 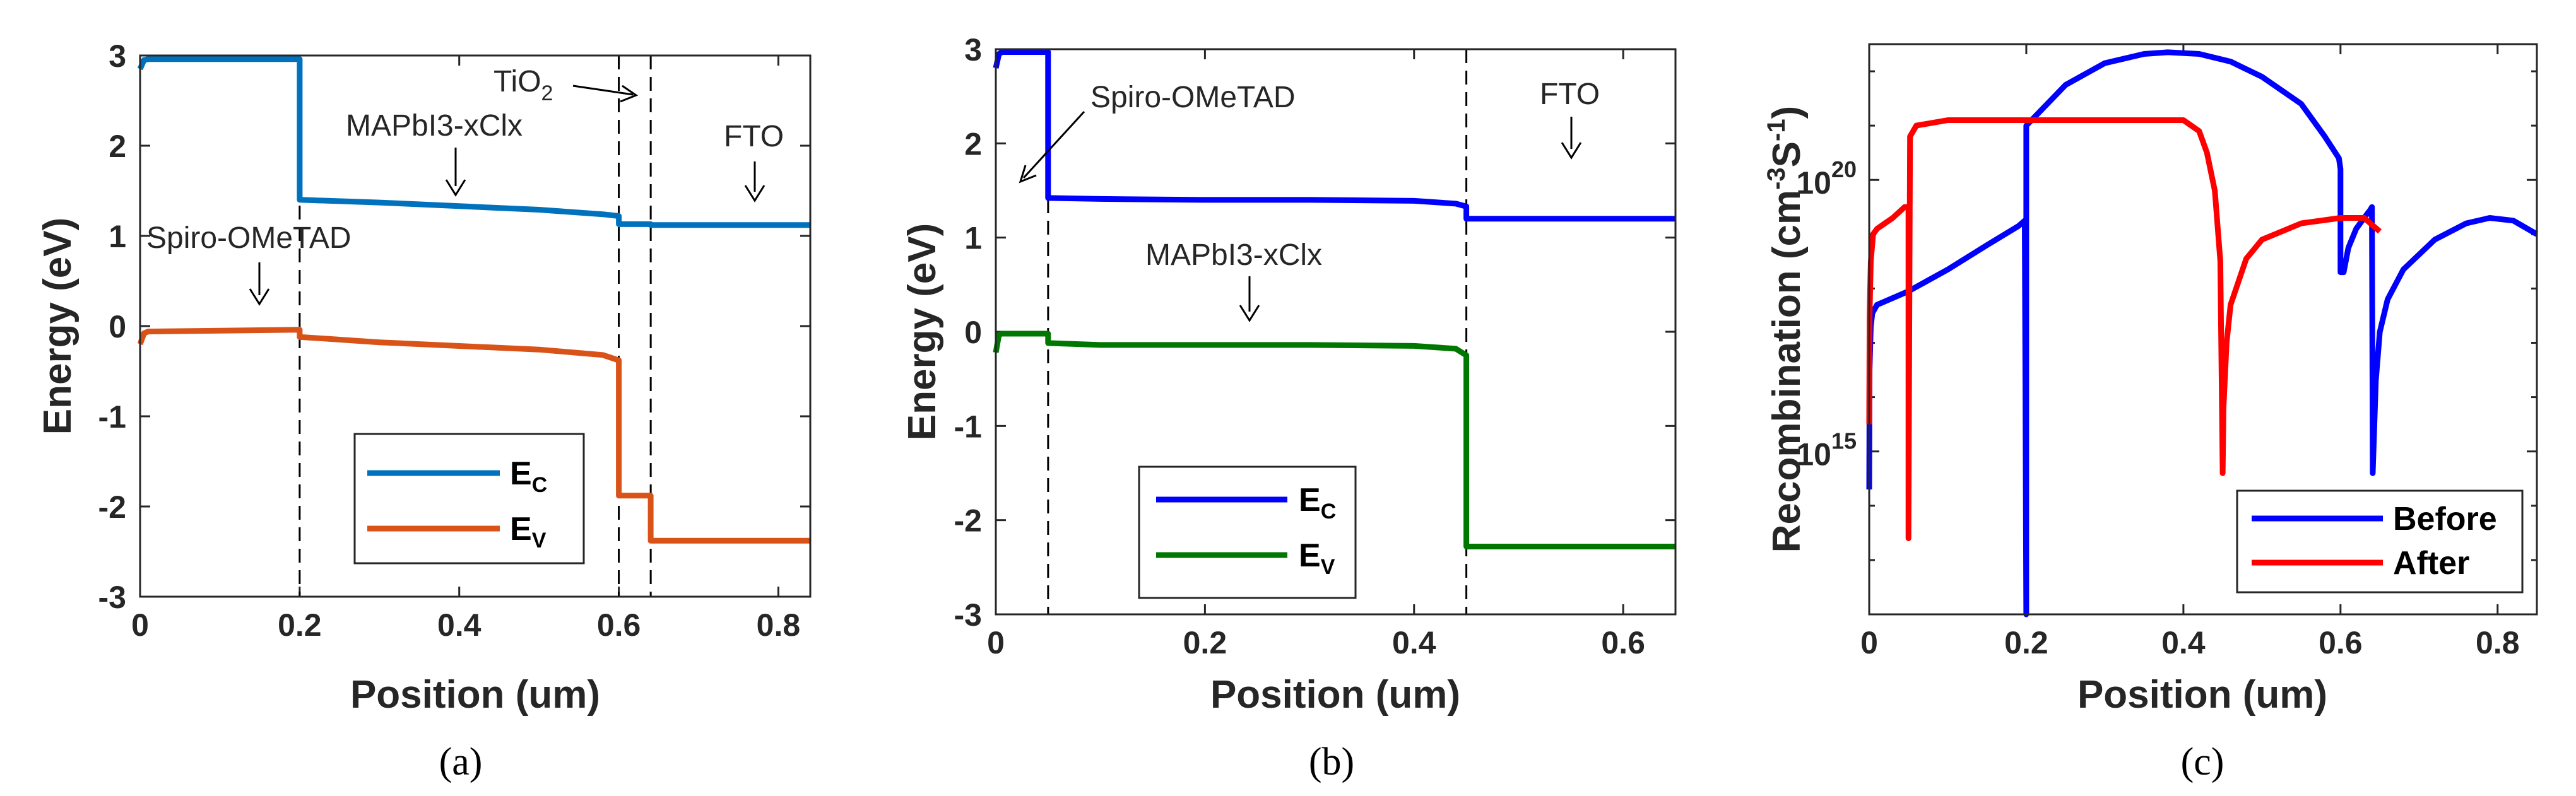 I want to click on b-xtick-label-3: 0.6, so click(x=1623, y=642).